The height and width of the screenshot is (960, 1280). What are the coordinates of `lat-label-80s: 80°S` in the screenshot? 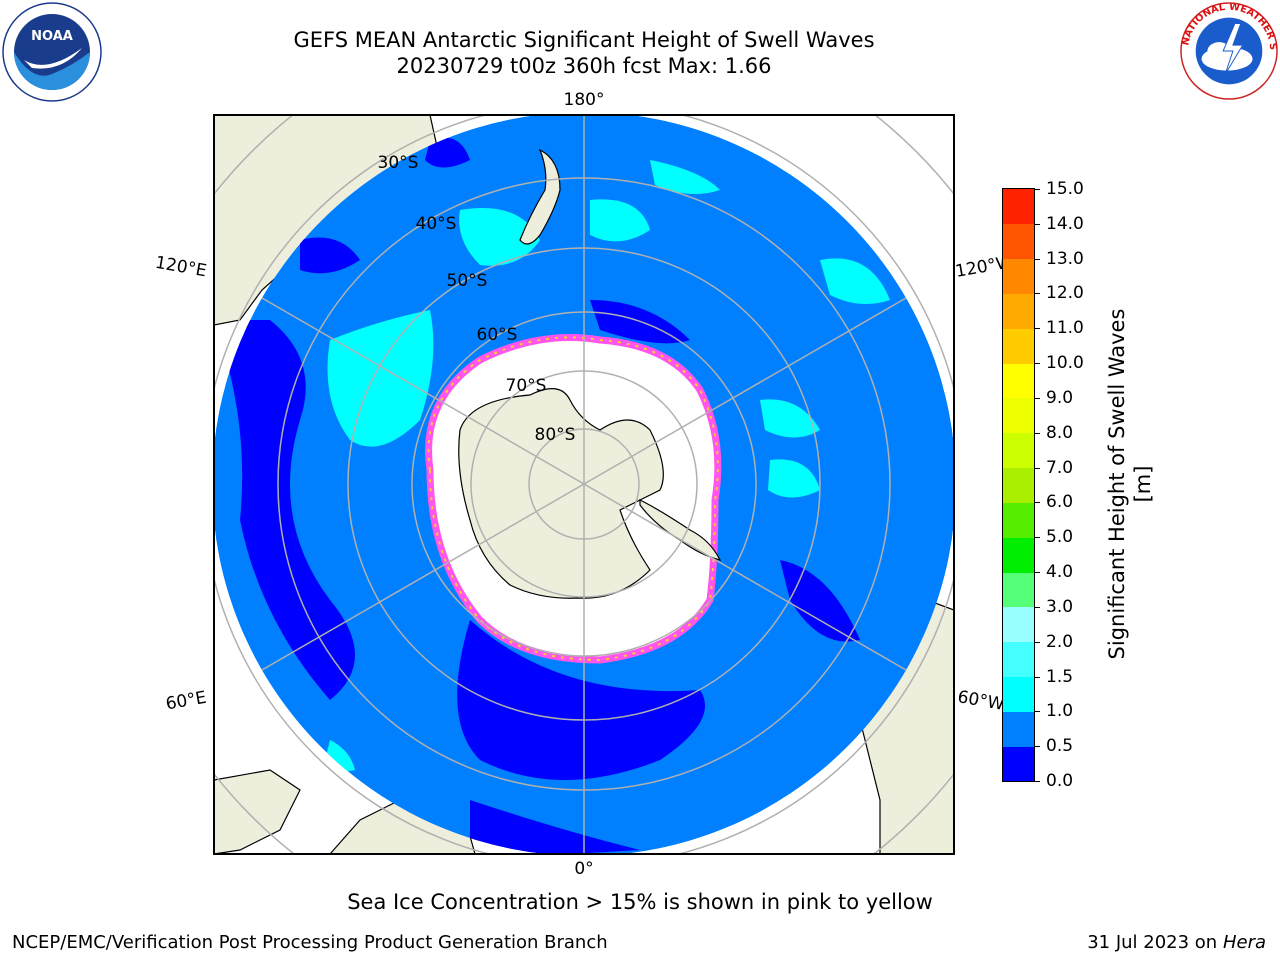 It's located at (555, 435).